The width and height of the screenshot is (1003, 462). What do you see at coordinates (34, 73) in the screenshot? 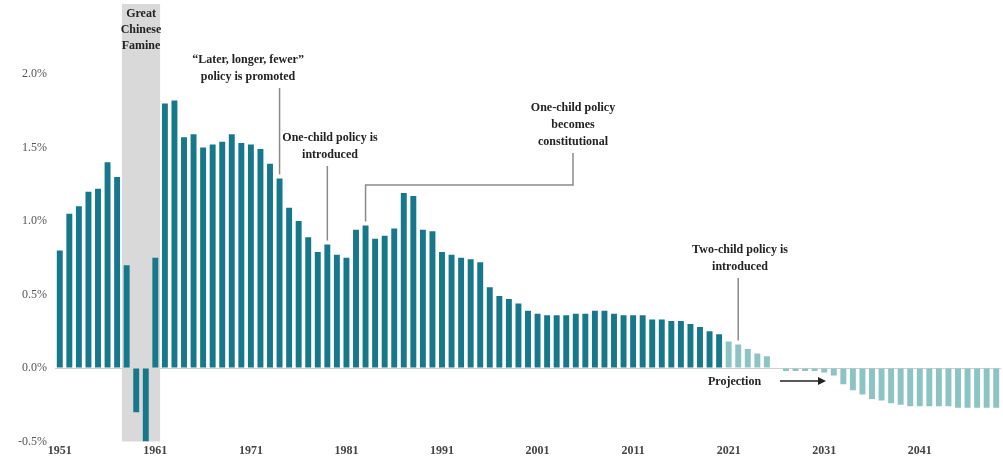
I see `y-tick-label: 2.0%` at bounding box center [34, 73].